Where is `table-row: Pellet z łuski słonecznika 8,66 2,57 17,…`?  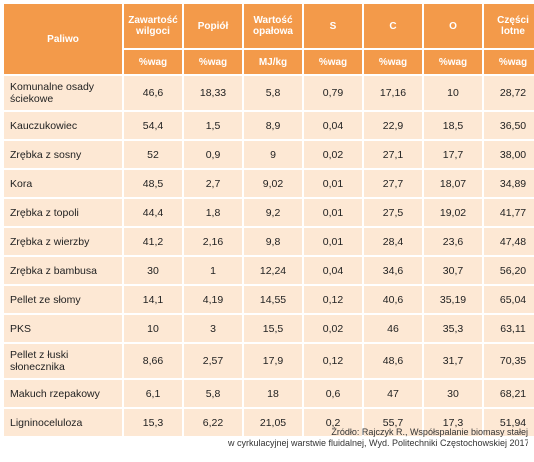 table-row: Pellet z łuski słonecznika 8,66 2,57 17,… is located at coordinates (269, 361).